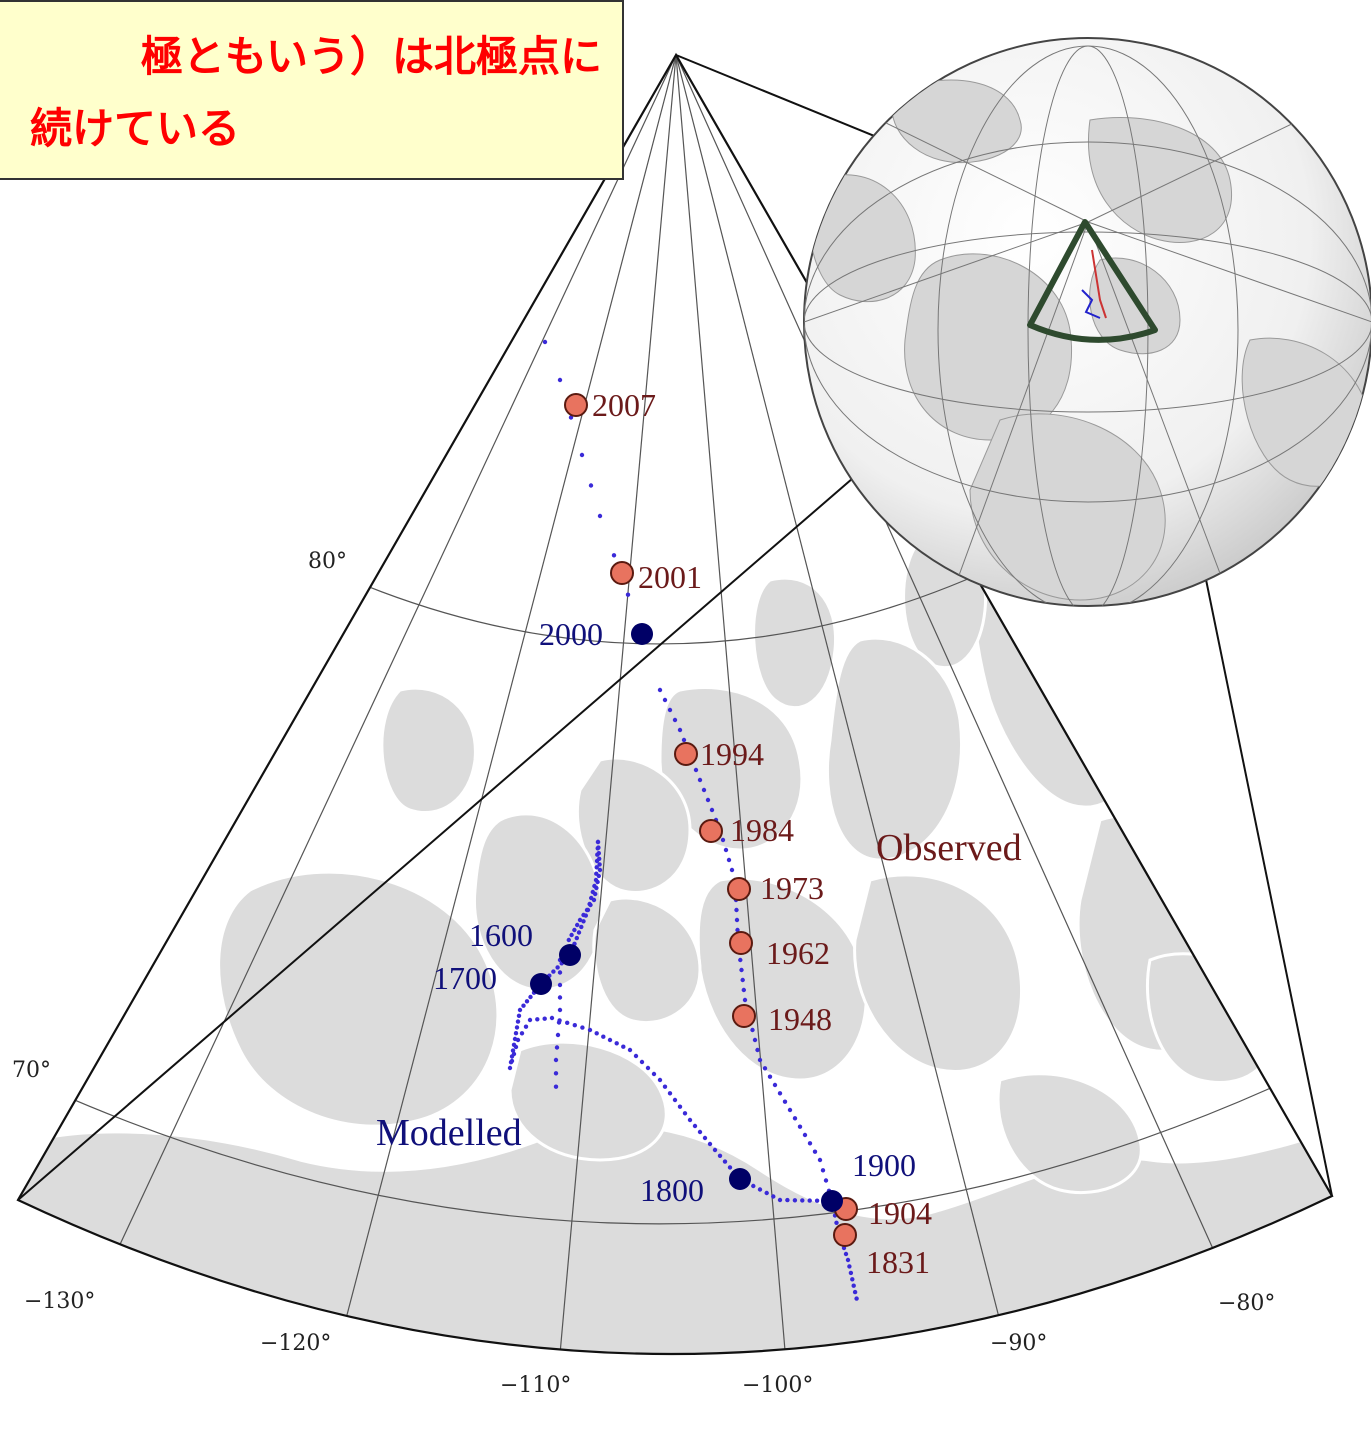 This screenshot has width=1371, height=1430. I want to click on lon-90-label: −90°, so click(1018, 1343).